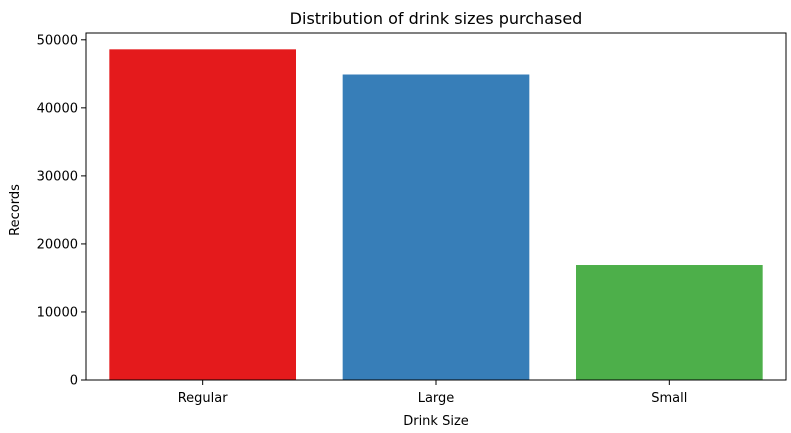  Describe the element at coordinates (15, 210) in the screenshot. I see `y-axis-label: Records` at that location.